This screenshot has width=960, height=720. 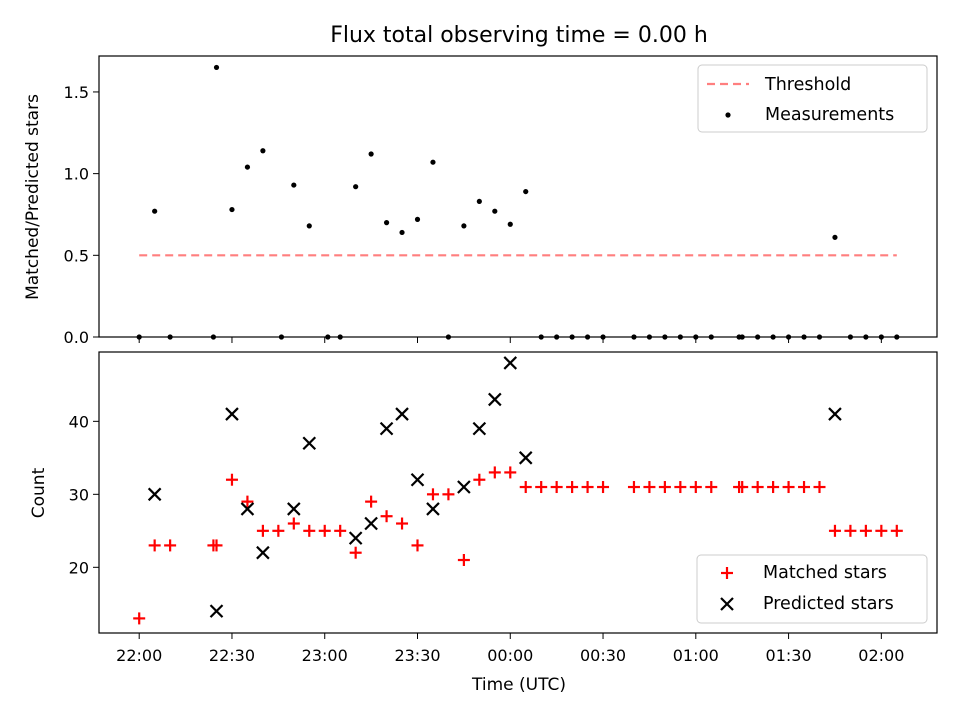 What do you see at coordinates (79, 494) in the screenshot?
I see `bottom-y-tick-label: 30` at bounding box center [79, 494].